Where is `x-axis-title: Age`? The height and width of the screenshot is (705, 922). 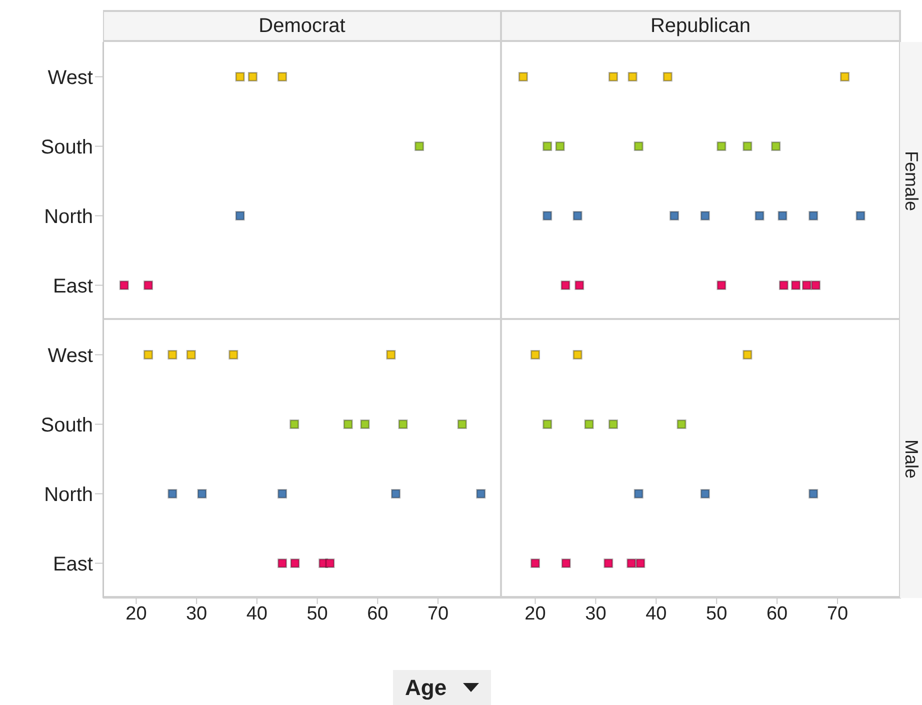
x-axis-title: Age is located at coordinates (426, 687).